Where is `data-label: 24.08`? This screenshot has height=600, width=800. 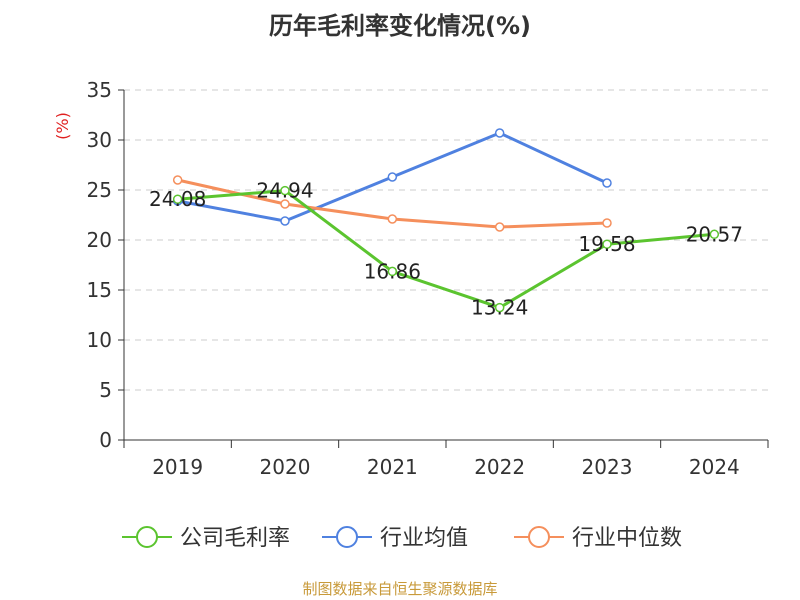 data-label: 24.08 is located at coordinates (177, 199).